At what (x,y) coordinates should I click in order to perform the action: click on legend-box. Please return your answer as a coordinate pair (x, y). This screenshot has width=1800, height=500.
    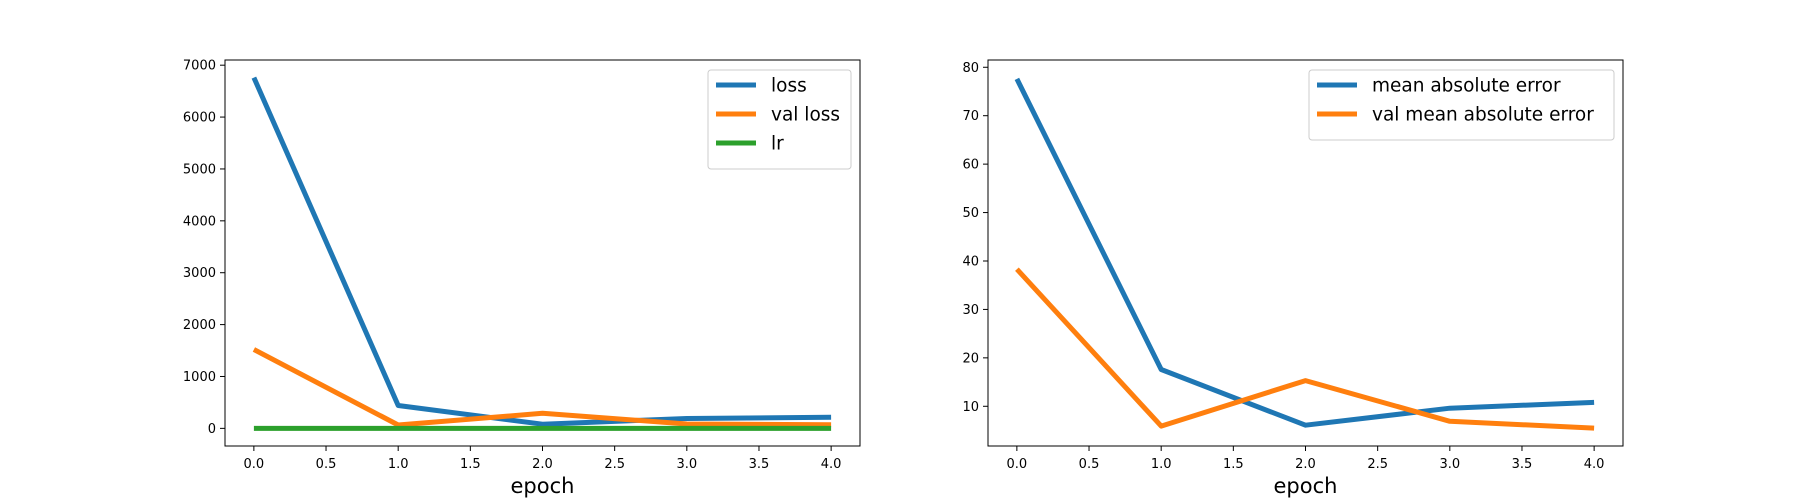
    Looking at the image, I should click on (1461, 105).